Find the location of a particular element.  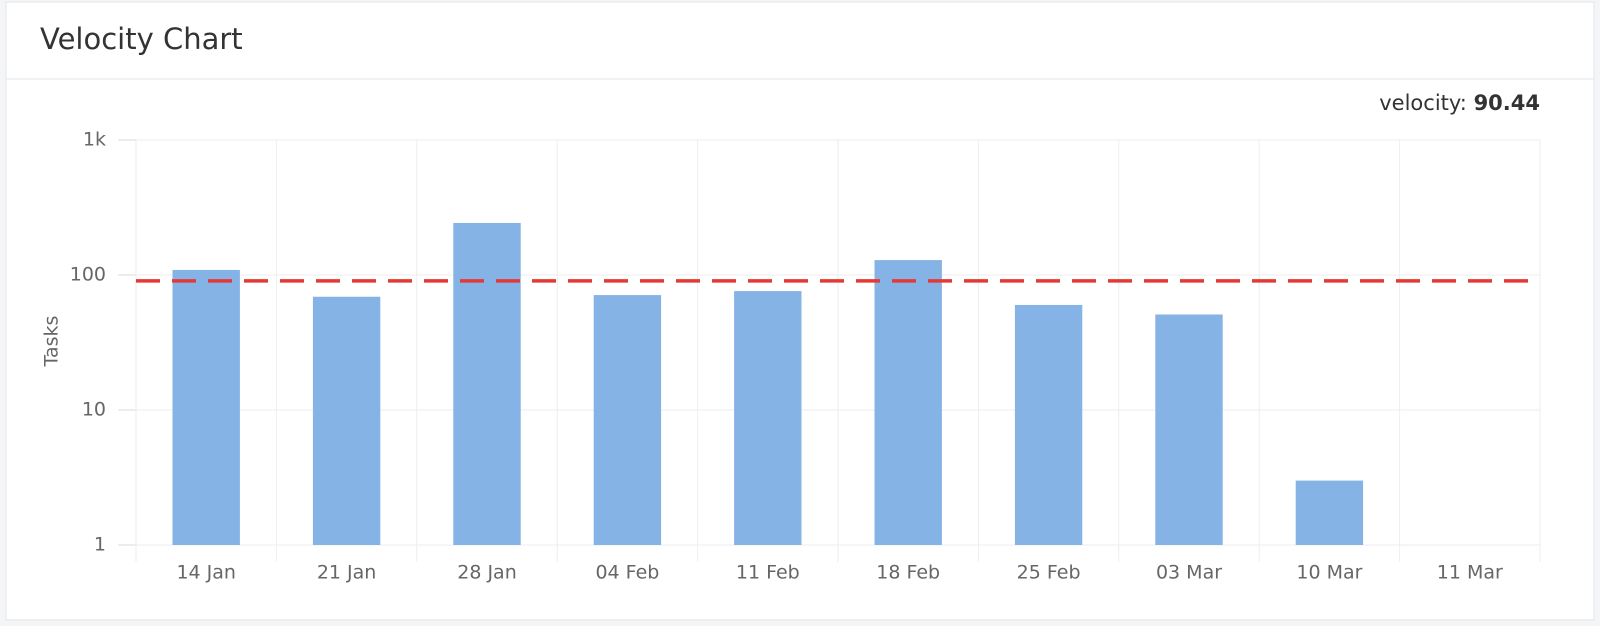

x-tick-label: 18 Feb is located at coordinates (908, 573).